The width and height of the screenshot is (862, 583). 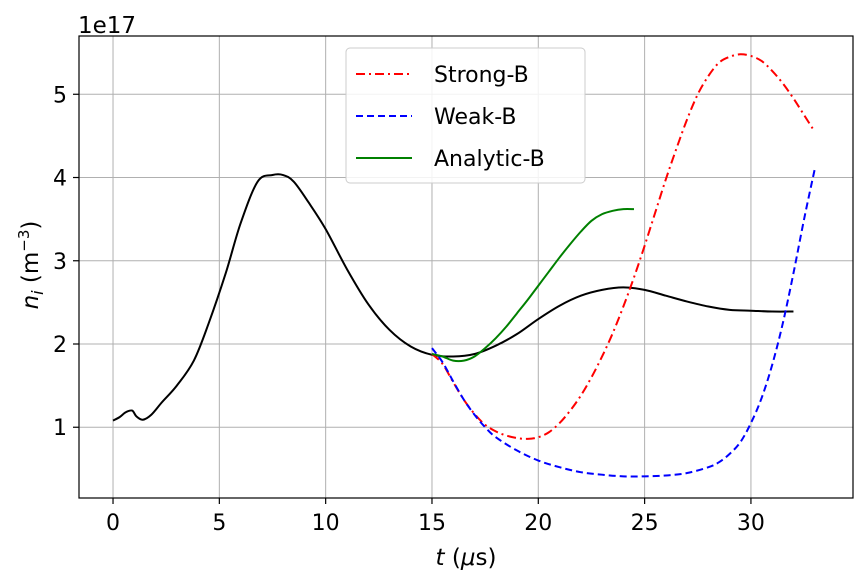 What do you see at coordinates (481, 75) in the screenshot?
I see `legend-label-strong-b: Strong-B` at bounding box center [481, 75].